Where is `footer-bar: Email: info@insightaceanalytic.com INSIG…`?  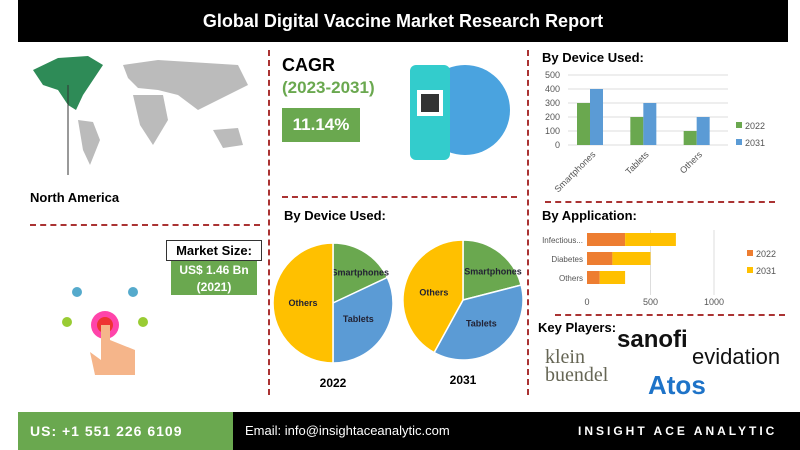 footer-bar: Email: info@insightaceanalytic.com INSIG… is located at coordinates (516, 431).